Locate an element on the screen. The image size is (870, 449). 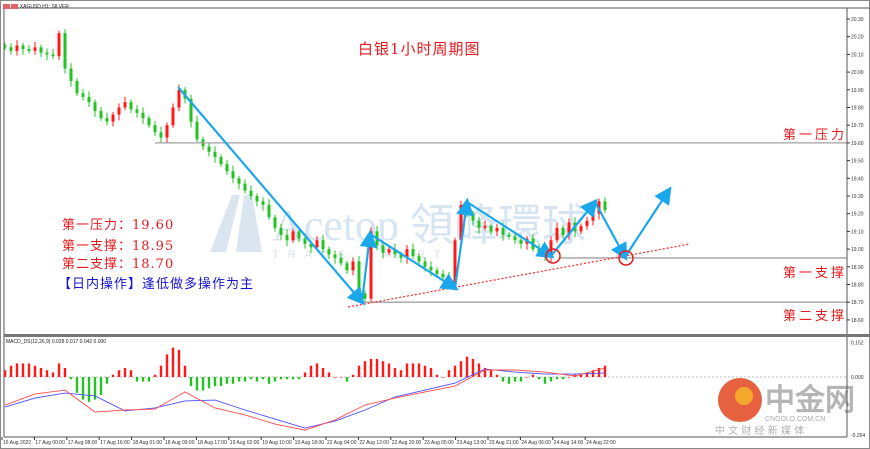
price-tick-label: 19.10 is located at coordinates (857, 232).